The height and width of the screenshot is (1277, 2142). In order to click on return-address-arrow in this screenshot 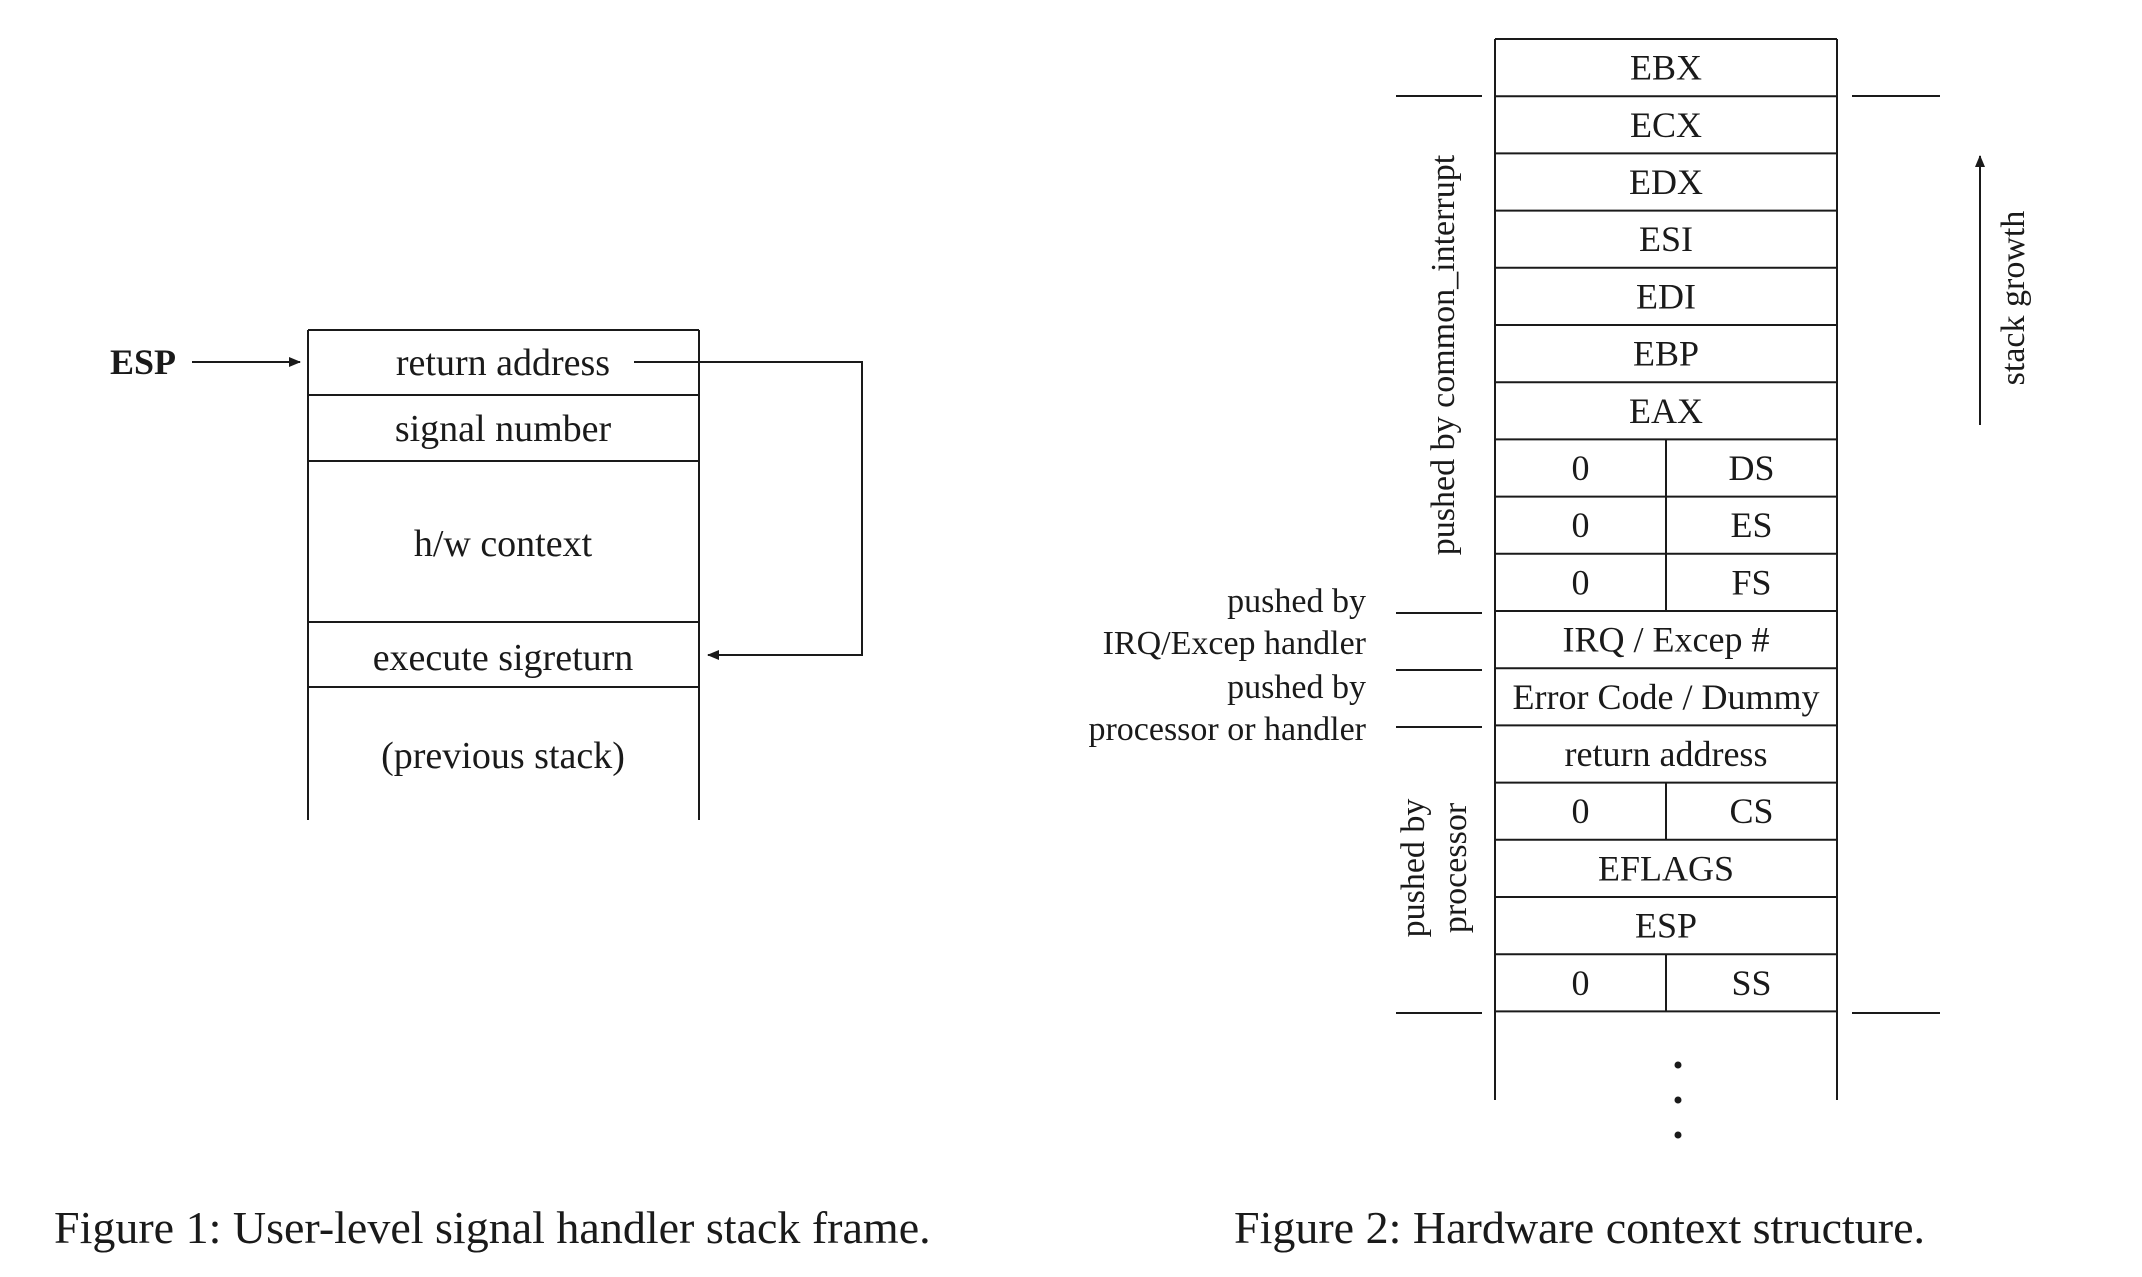, I will do `click(748, 510)`.